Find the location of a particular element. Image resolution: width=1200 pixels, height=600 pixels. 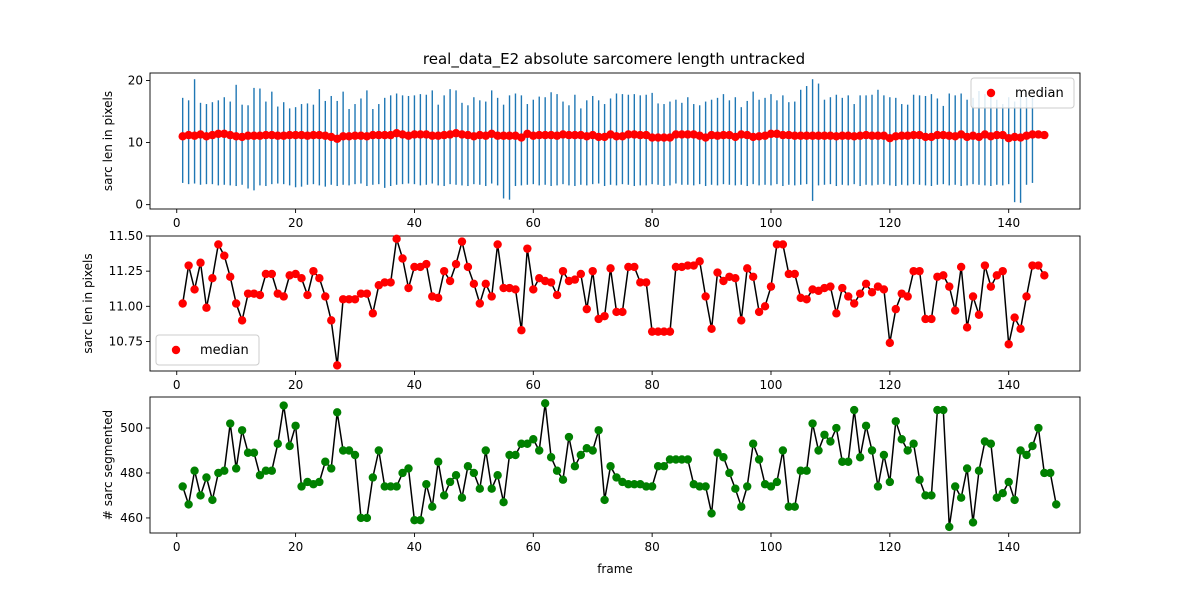

legend-marker is located at coordinates (176, 350).